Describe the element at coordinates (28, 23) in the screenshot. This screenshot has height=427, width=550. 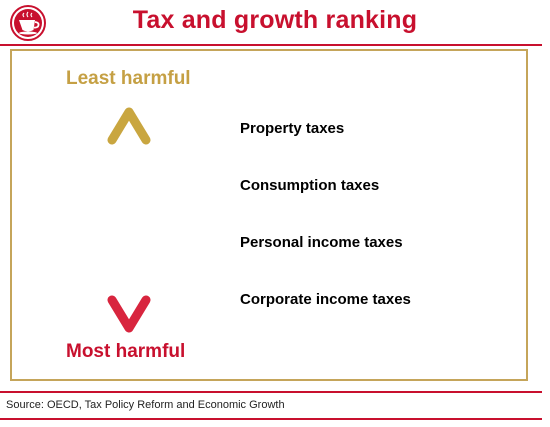
I see `coffee-cup-logo-icon` at that location.